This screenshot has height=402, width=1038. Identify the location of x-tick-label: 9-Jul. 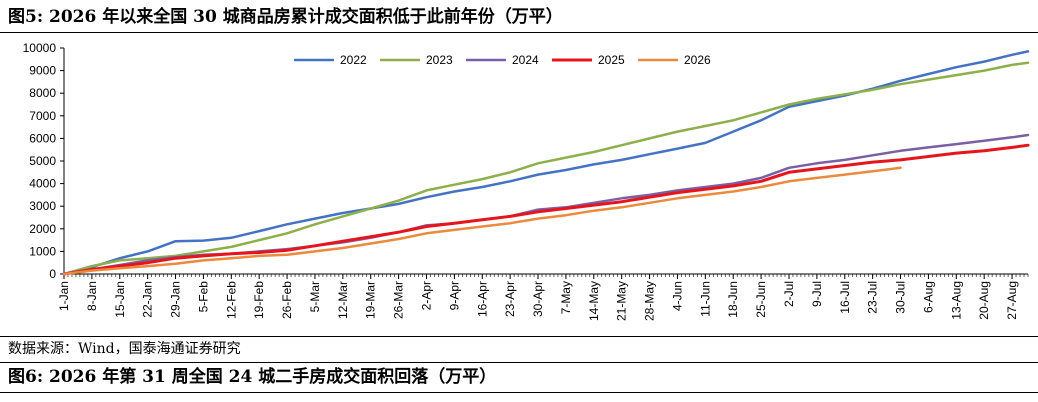
(817, 294).